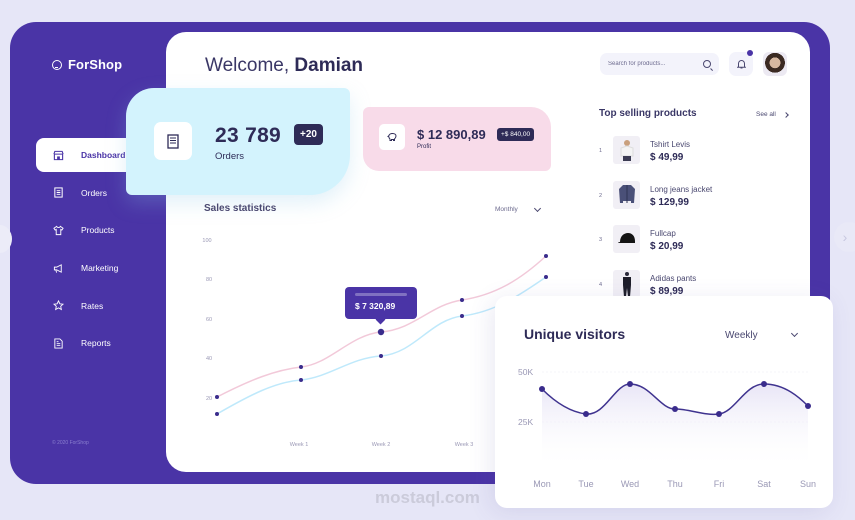  I want to click on sidebar-item-label: Marketing, so click(100, 268).